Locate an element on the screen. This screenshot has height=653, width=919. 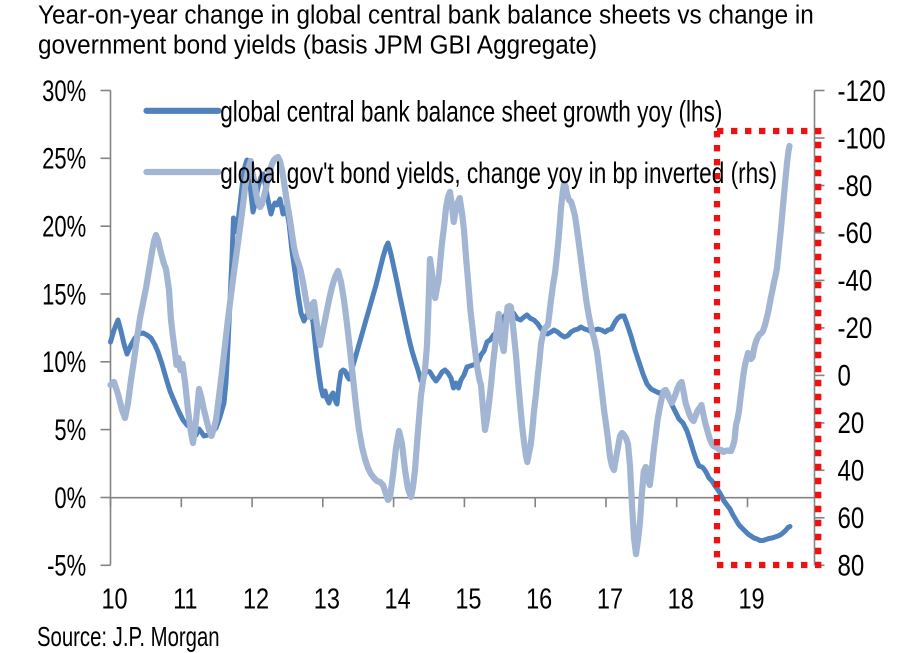
svg-text: 80 is located at coordinates (851, 565).